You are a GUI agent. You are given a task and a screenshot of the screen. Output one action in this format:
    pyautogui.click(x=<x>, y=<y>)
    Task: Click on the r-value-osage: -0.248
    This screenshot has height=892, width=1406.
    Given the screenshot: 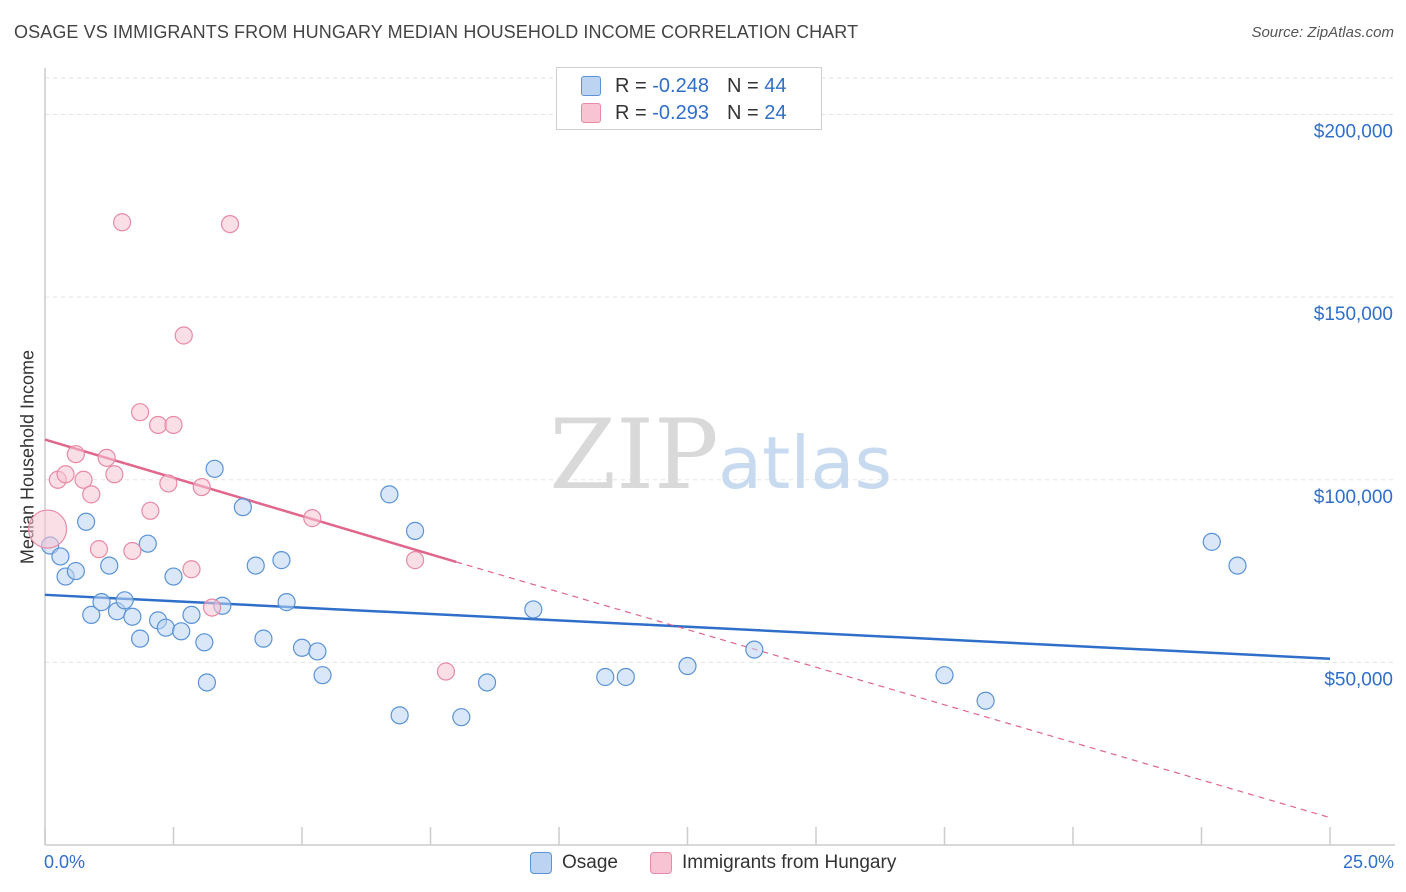 What is the action you would take?
    pyautogui.click(x=680, y=85)
    